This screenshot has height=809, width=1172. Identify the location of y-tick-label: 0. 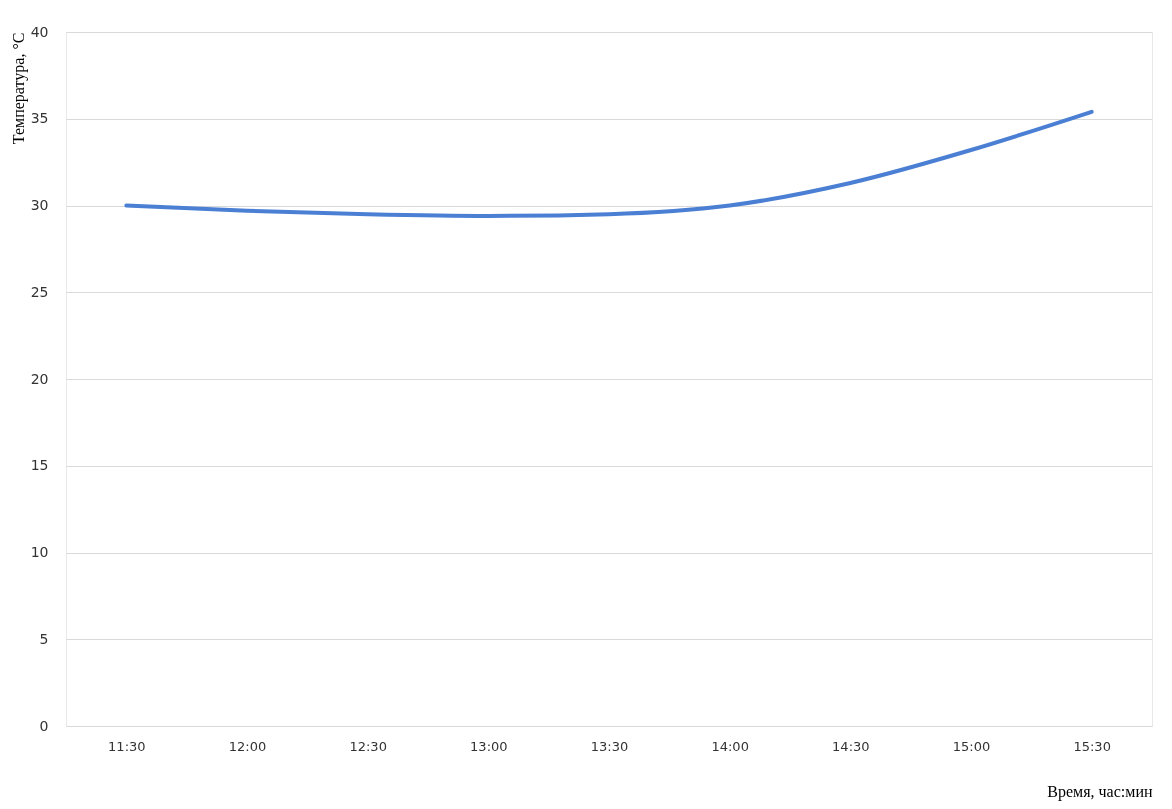
(44, 725).